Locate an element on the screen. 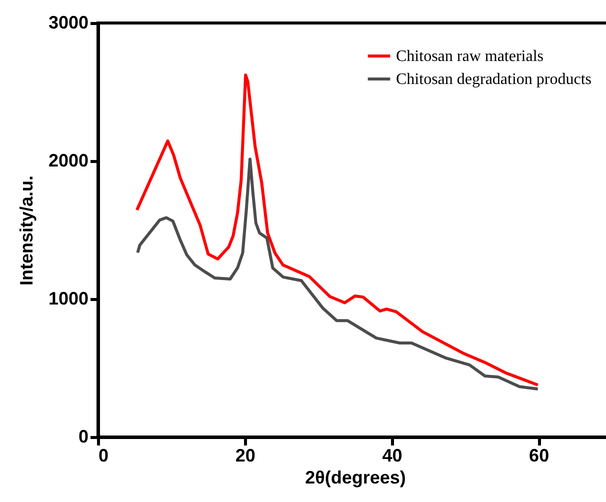 The width and height of the screenshot is (606, 502). x-tick-label: 20 is located at coordinates (245, 456).